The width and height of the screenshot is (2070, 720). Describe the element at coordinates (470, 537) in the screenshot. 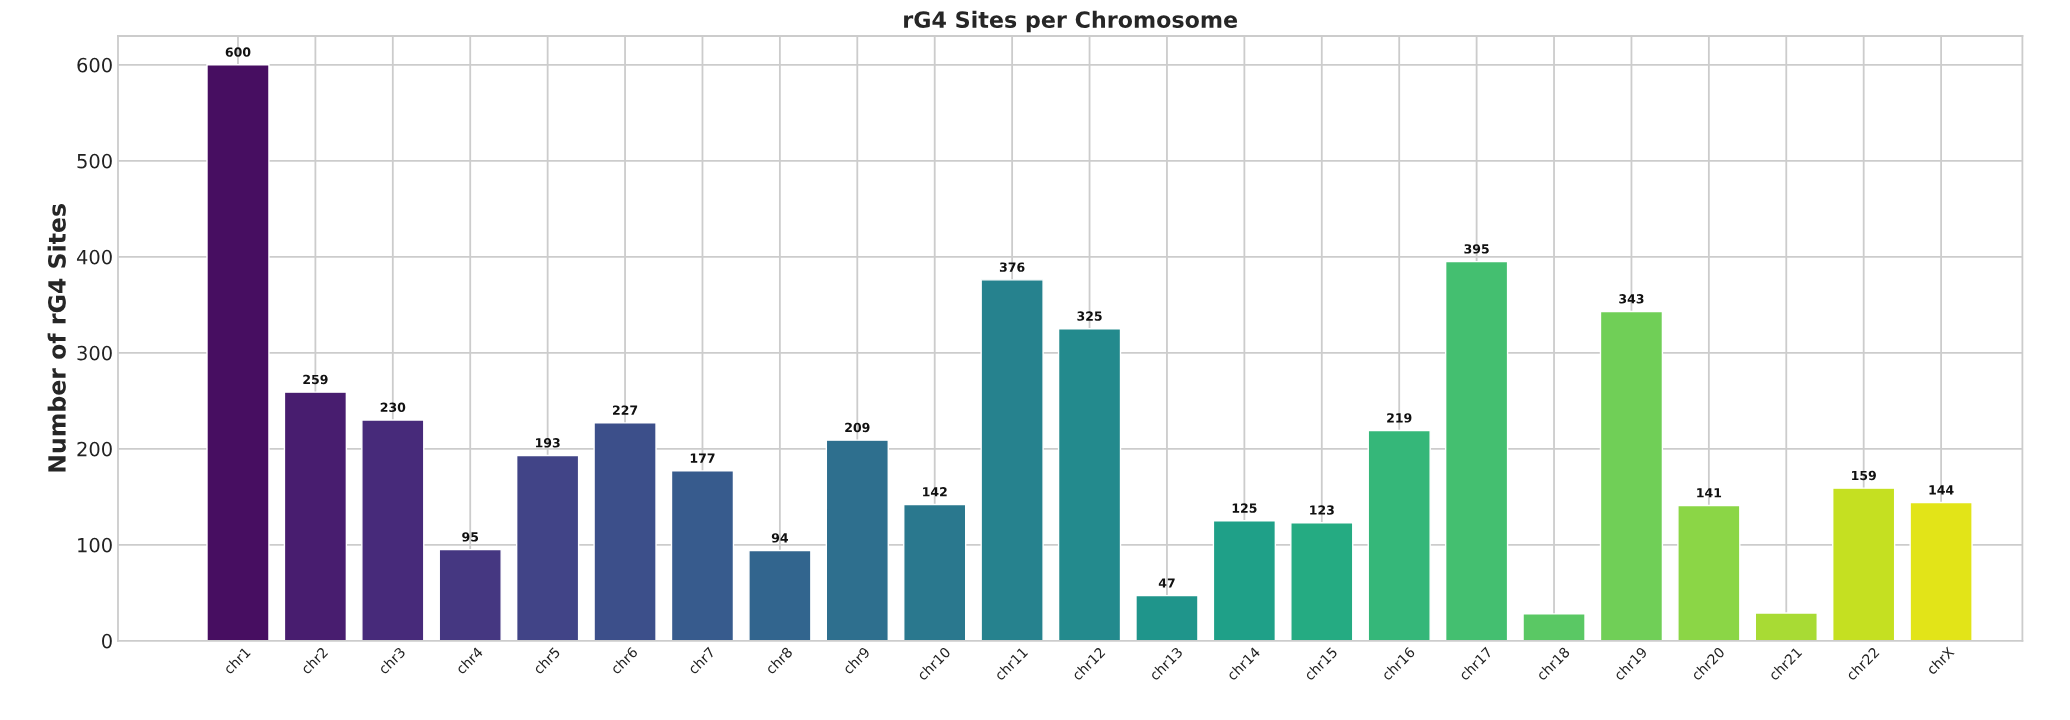

I see `data-label: 95` at that location.